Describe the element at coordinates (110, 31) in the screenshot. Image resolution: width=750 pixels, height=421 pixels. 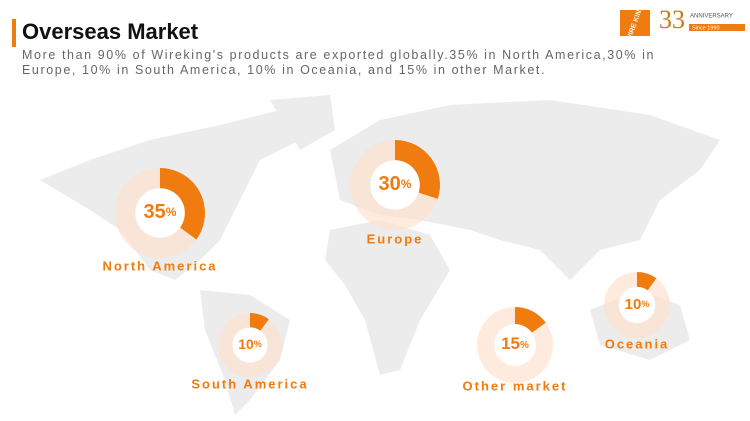
I see `title: Overseas Market` at that location.